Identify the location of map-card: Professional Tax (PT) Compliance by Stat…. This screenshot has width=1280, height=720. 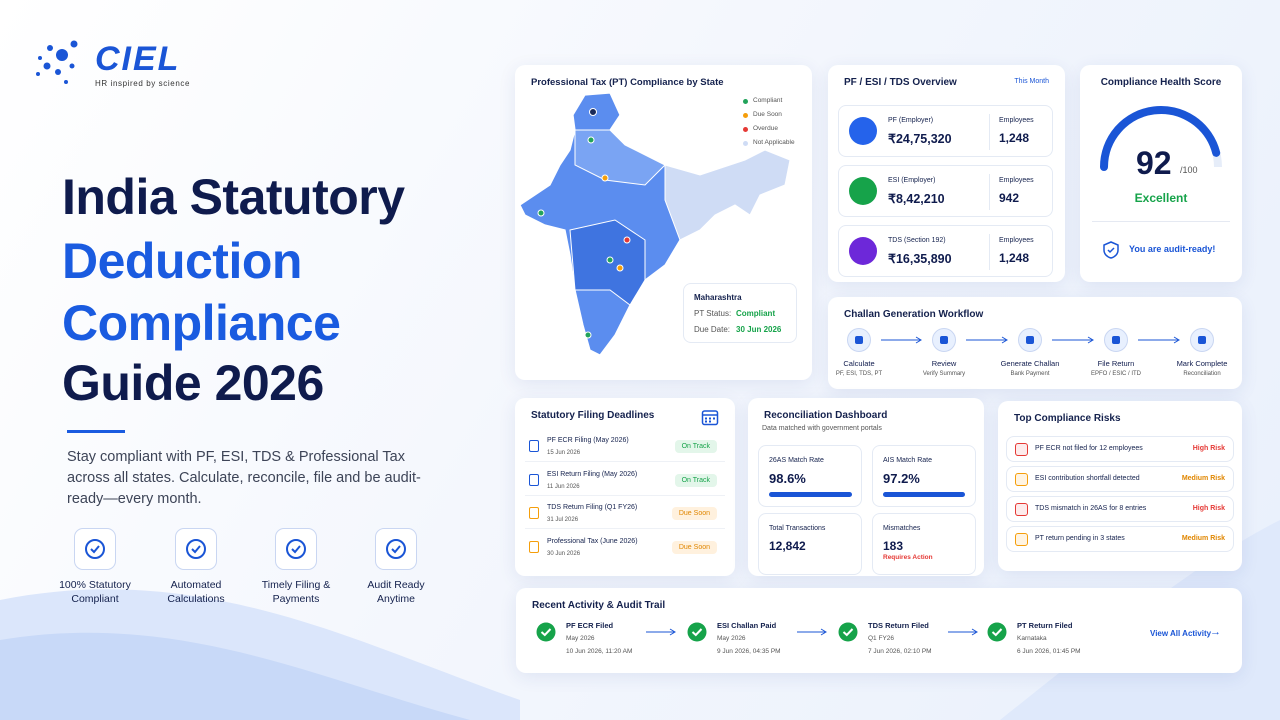
(663, 222).